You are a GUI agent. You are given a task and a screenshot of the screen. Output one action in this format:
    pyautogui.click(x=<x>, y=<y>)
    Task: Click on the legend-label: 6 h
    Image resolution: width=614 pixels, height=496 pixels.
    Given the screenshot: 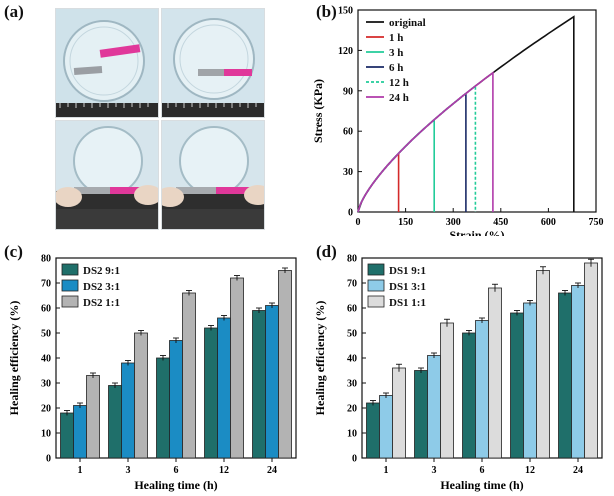 What is the action you would take?
    pyautogui.click(x=396, y=68)
    